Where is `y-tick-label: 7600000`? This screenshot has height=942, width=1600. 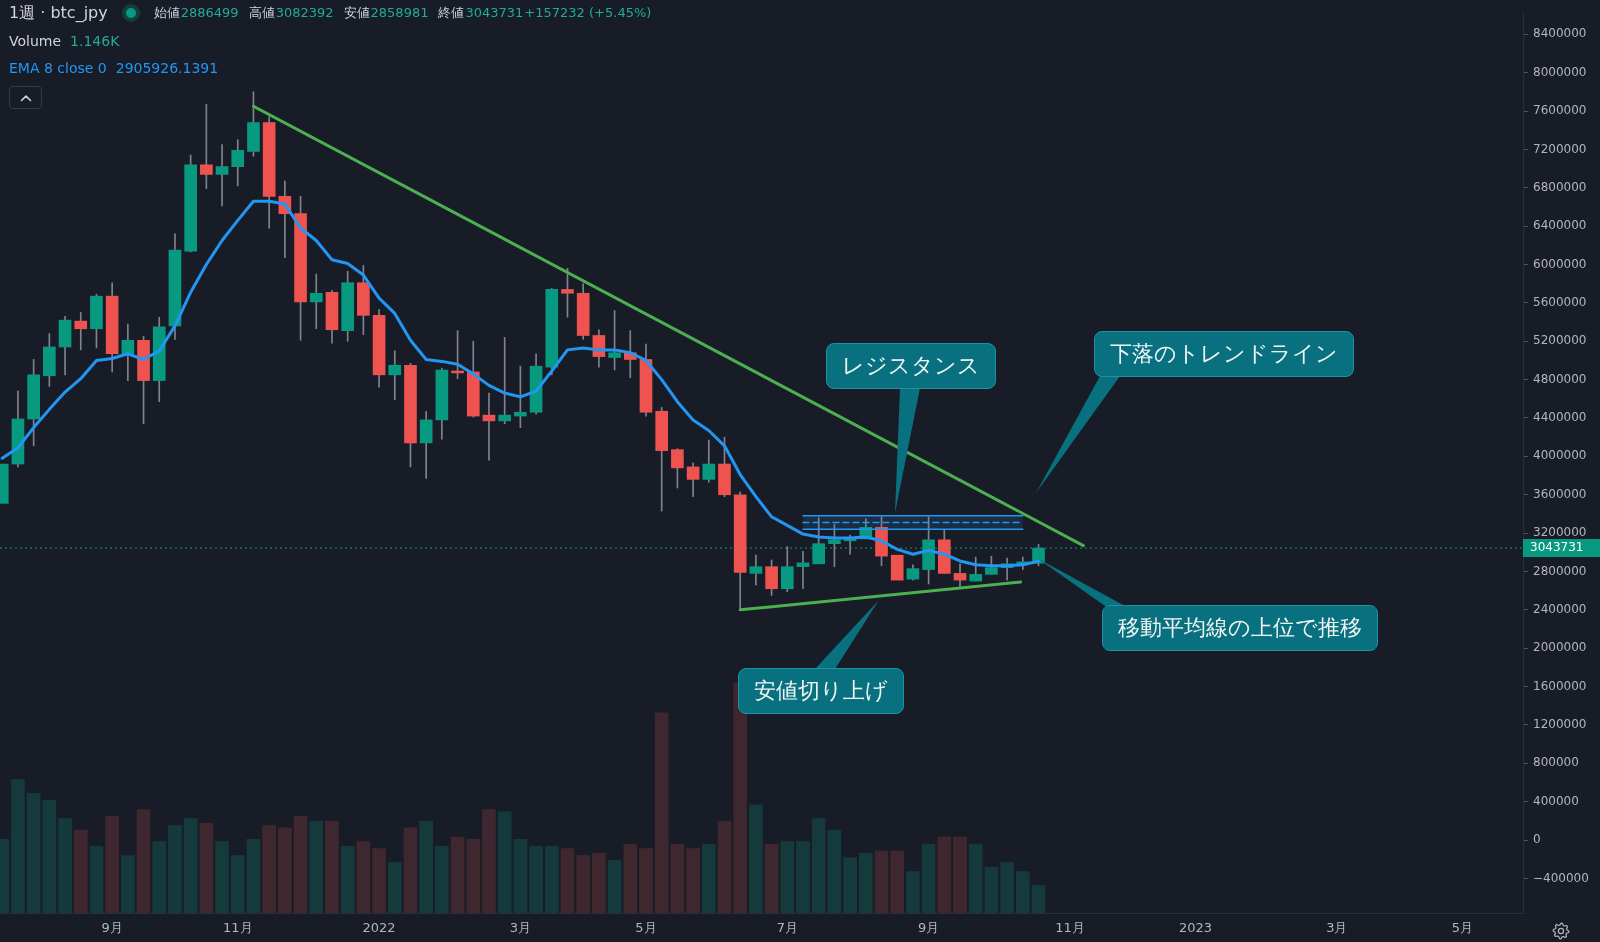 y-tick-label: 7600000 is located at coordinates (1560, 110).